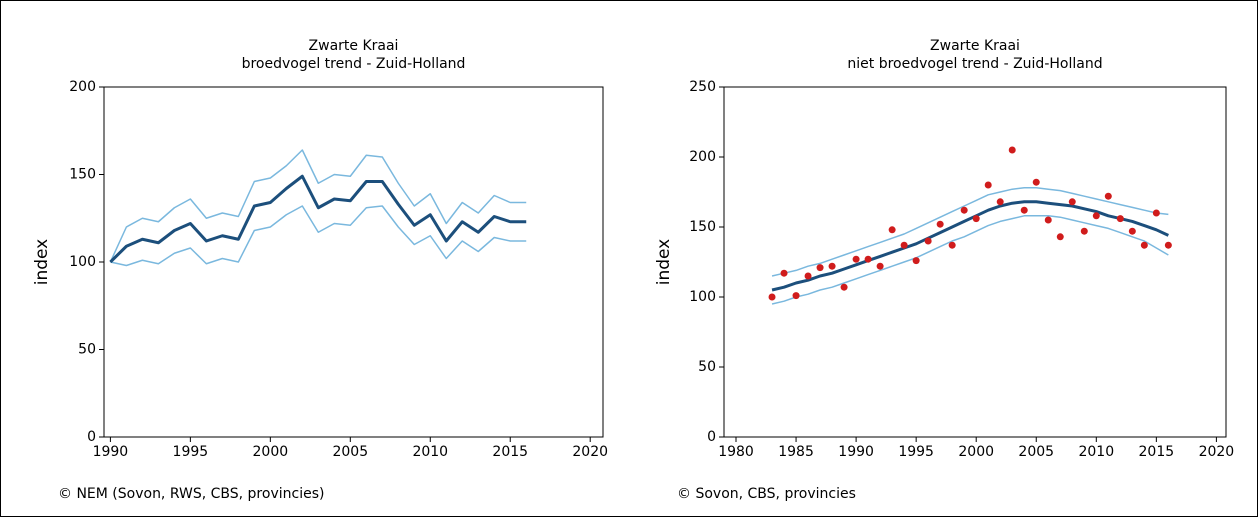  What do you see at coordinates (796, 452) in the screenshot?
I see `x-tick-label: 1985` at bounding box center [796, 452].